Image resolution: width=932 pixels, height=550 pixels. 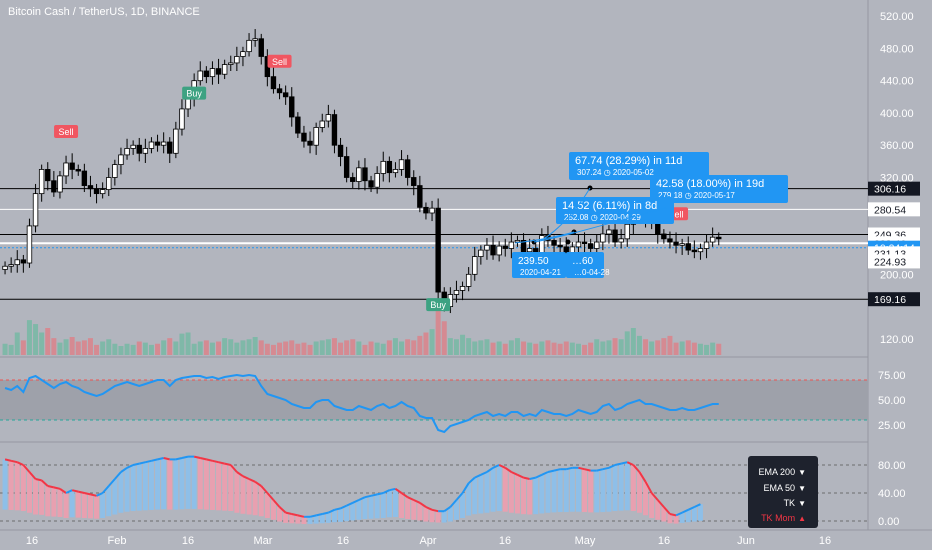 I want to click on legend-ema50: EMA 50 ▼, so click(x=784, y=488).